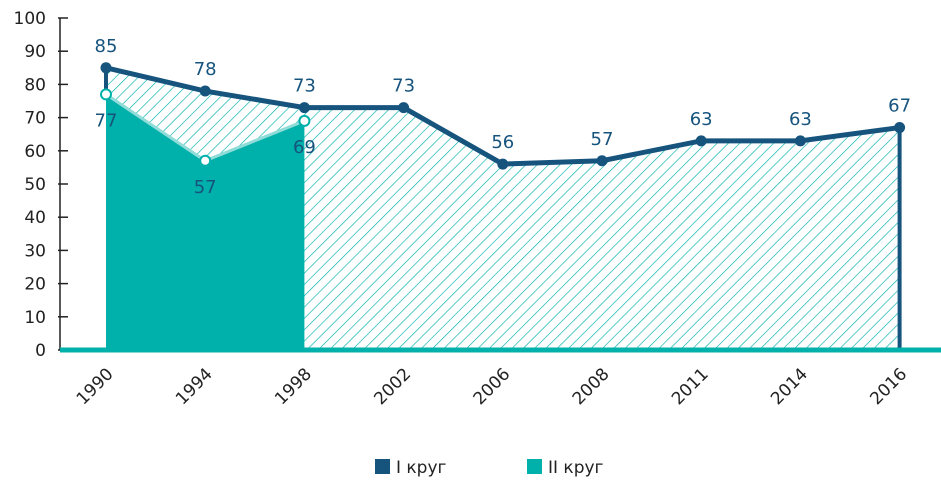 The image size is (941, 484). Describe the element at coordinates (106, 120) in the screenshot. I see `value-label: 77` at that location.